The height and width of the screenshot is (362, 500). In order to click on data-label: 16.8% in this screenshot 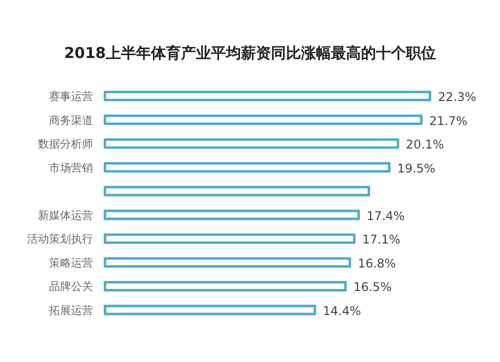, I will do `click(377, 263)`.